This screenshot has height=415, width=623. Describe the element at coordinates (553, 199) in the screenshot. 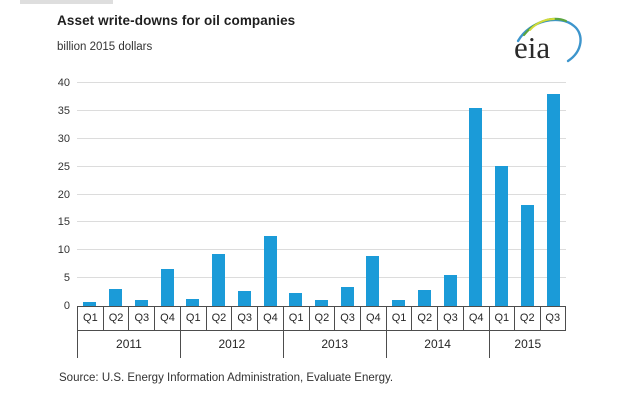

I see `bar-2015-Q3` at that location.